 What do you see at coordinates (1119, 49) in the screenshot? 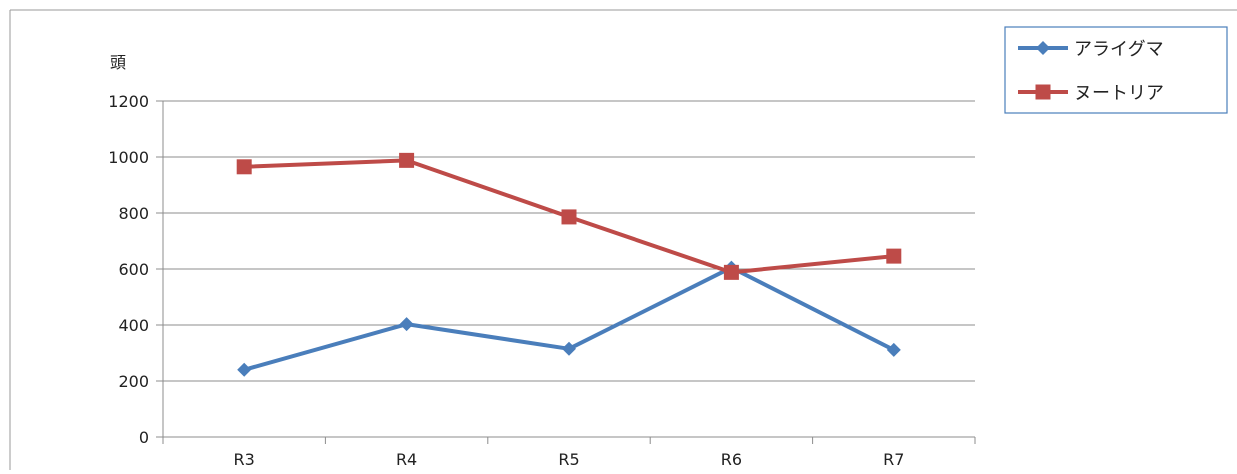
I see `legend-label: アライグマ` at bounding box center [1119, 49].